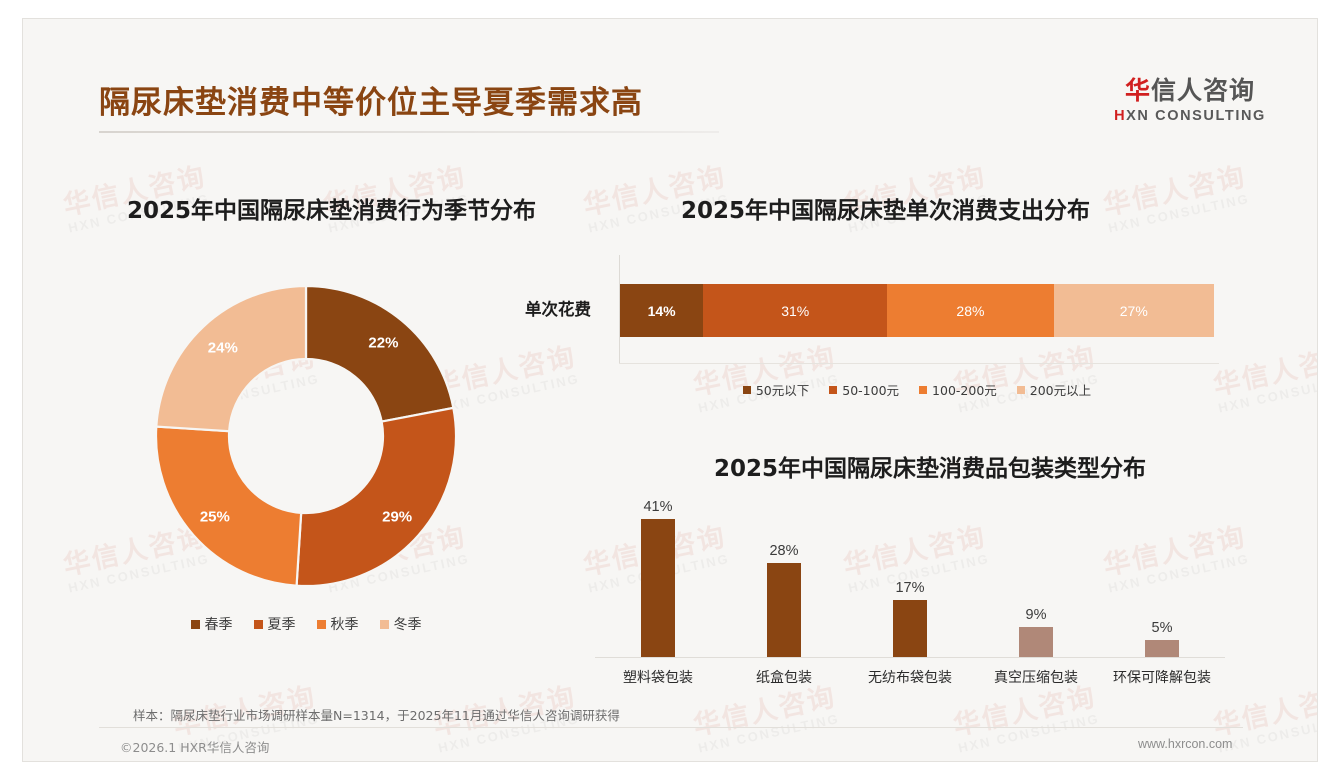 Image resolution: width=1340 pixels, height=780 pixels. I want to click on donut-chart: 22% 29% 25% 24%, so click(306, 436).